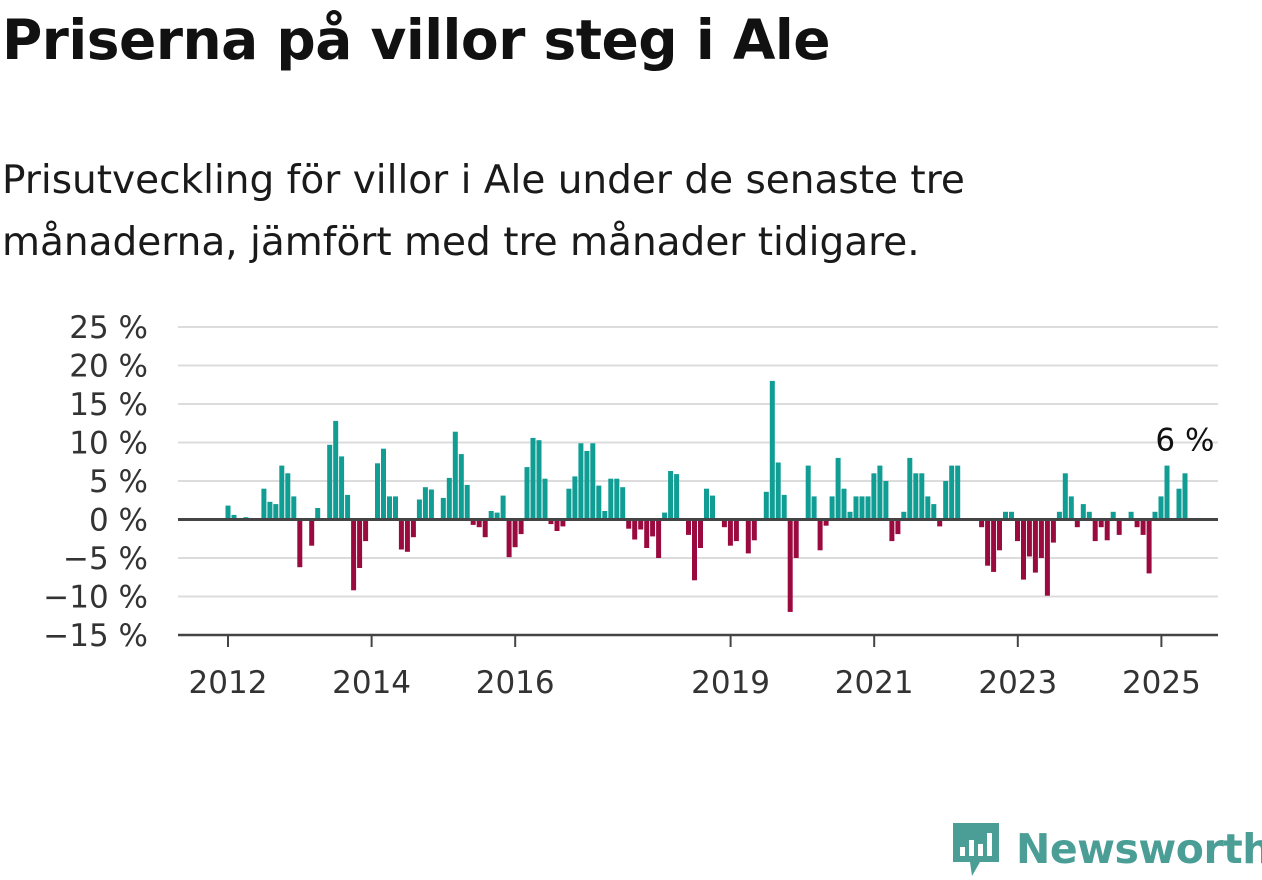 Image resolution: width=1262 pixels, height=880 pixels. Describe the element at coordinates (1184, 441) in the screenshot. I see `latest-value-annotation: 6 %` at that location.